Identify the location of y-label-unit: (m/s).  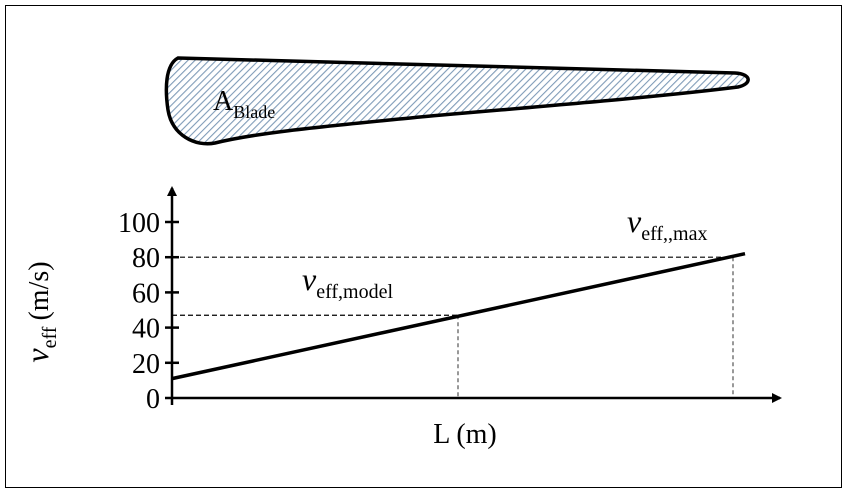
(39, 290).